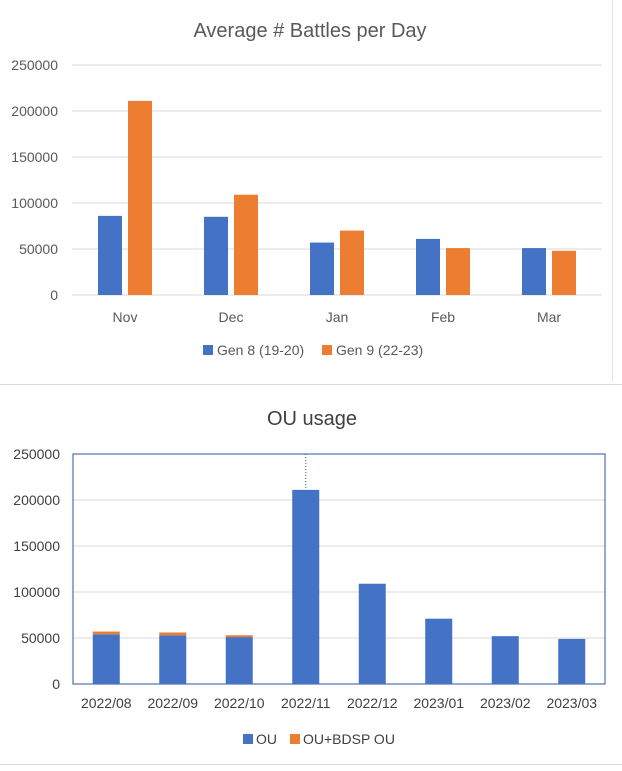  Describe the element at coordinates (216, 255) in the screenshot. I see `bar-gen8-dec` at that location.